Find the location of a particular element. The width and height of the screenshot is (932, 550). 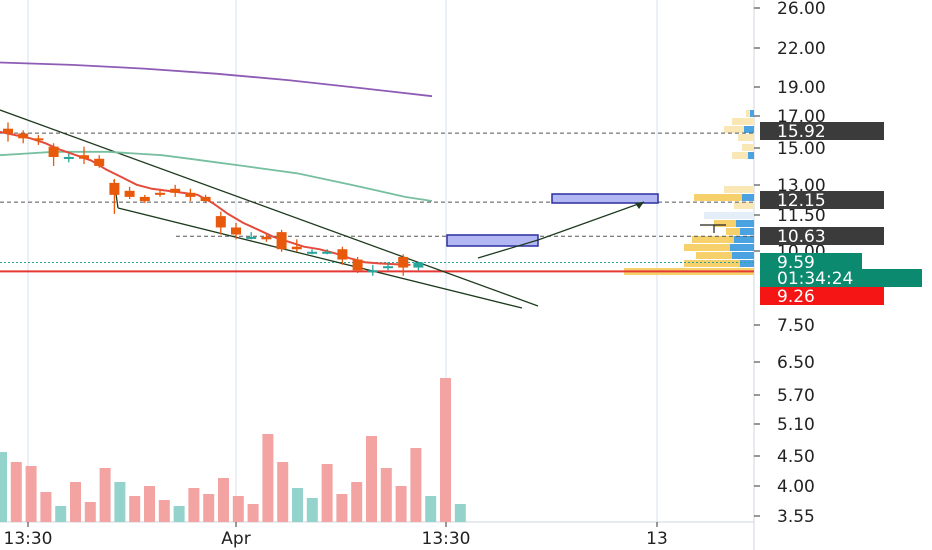

price-tag-label: 9.59 is located at coordinates (796, 263).